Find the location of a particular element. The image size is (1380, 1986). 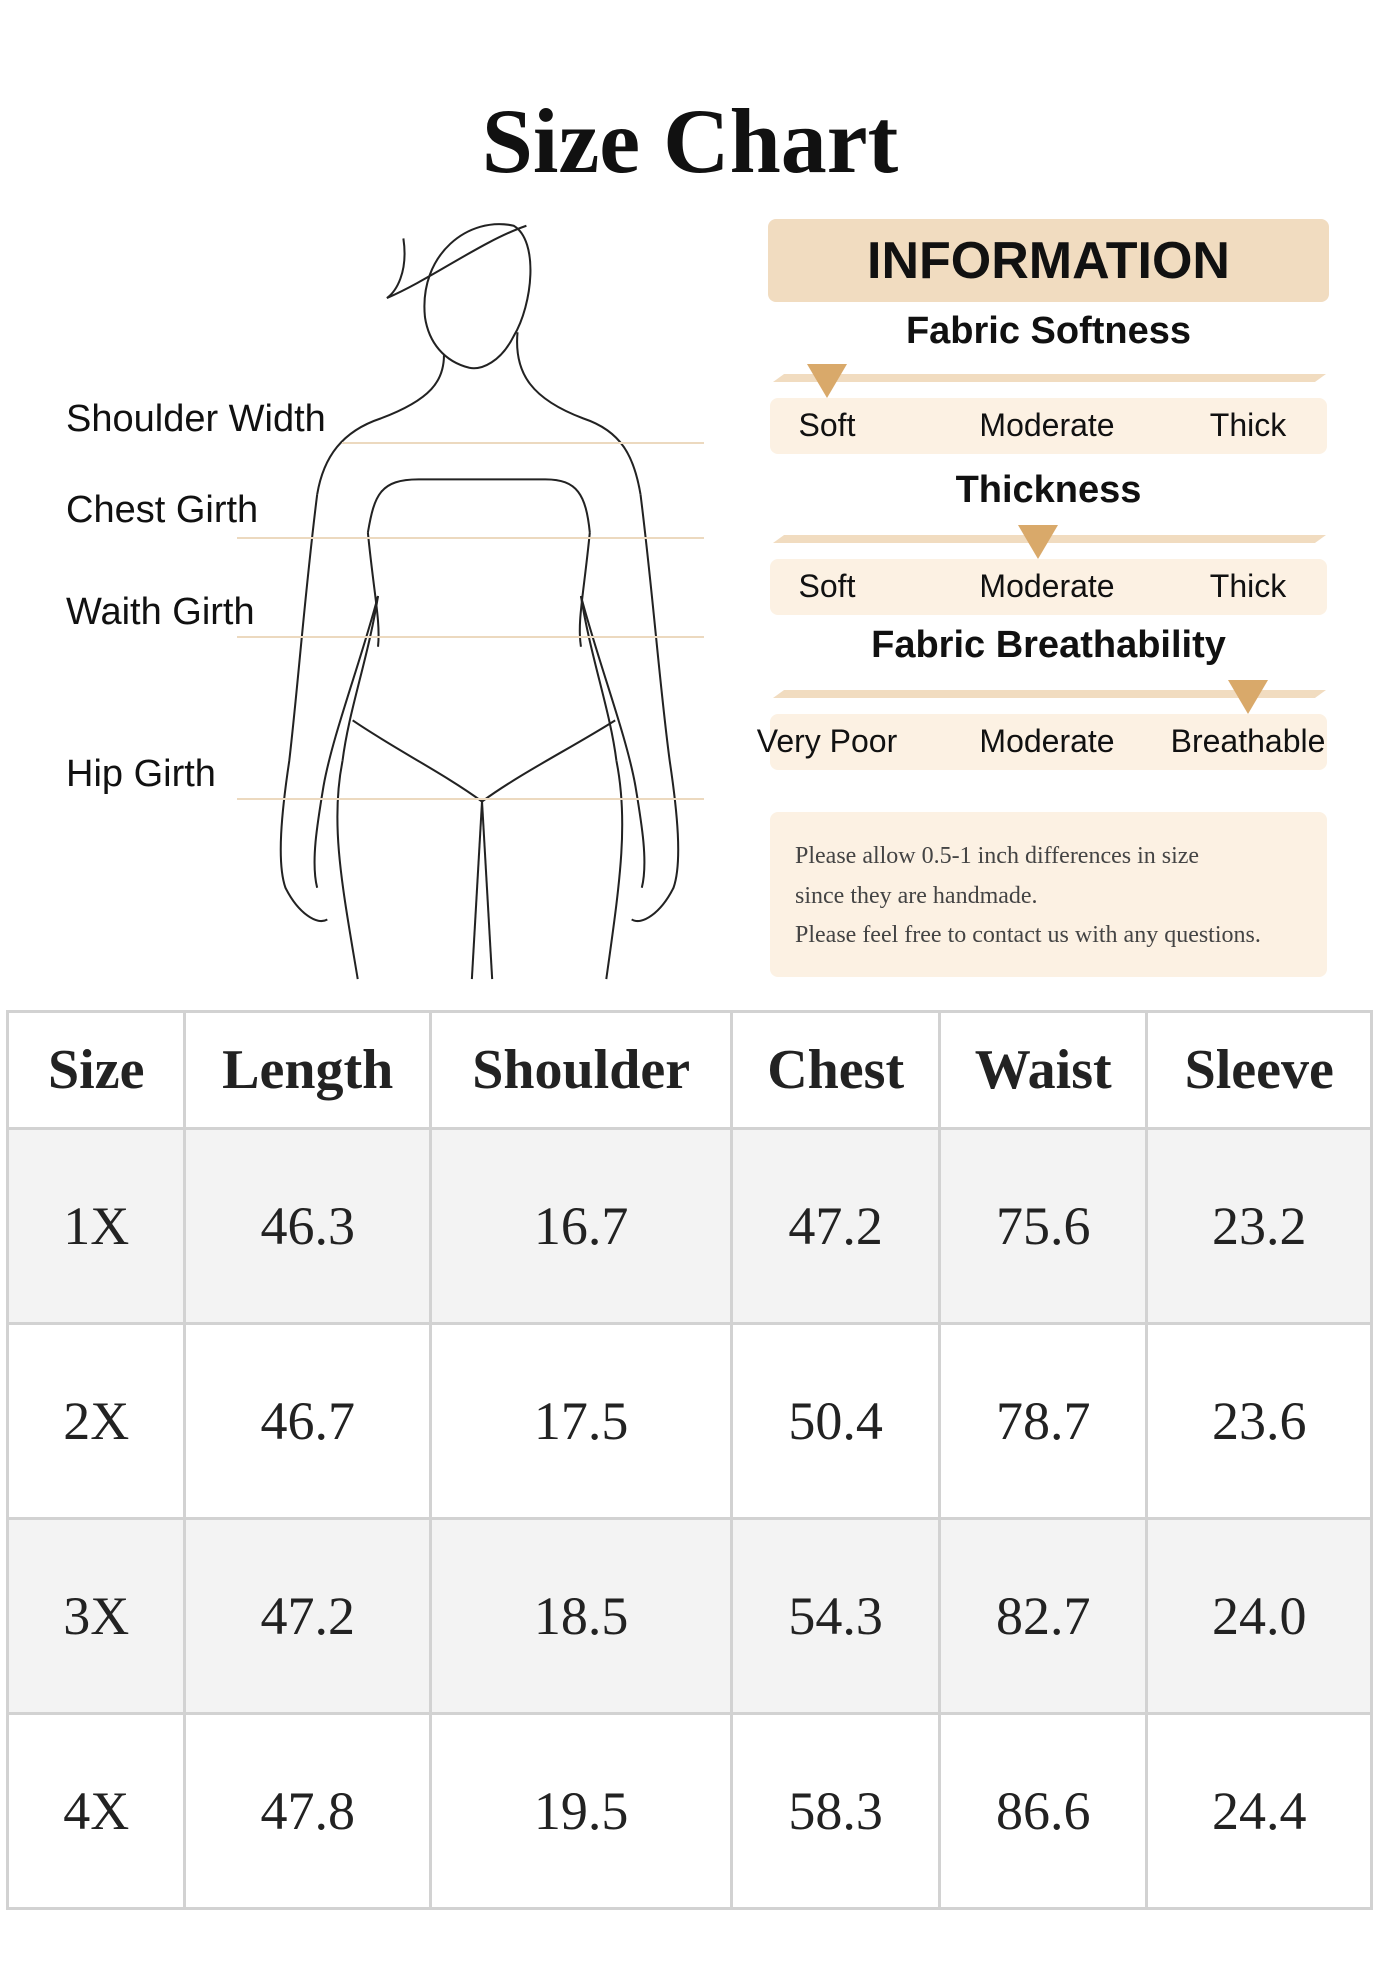

column-header-length: Length is located at coordinates (307, 1070).